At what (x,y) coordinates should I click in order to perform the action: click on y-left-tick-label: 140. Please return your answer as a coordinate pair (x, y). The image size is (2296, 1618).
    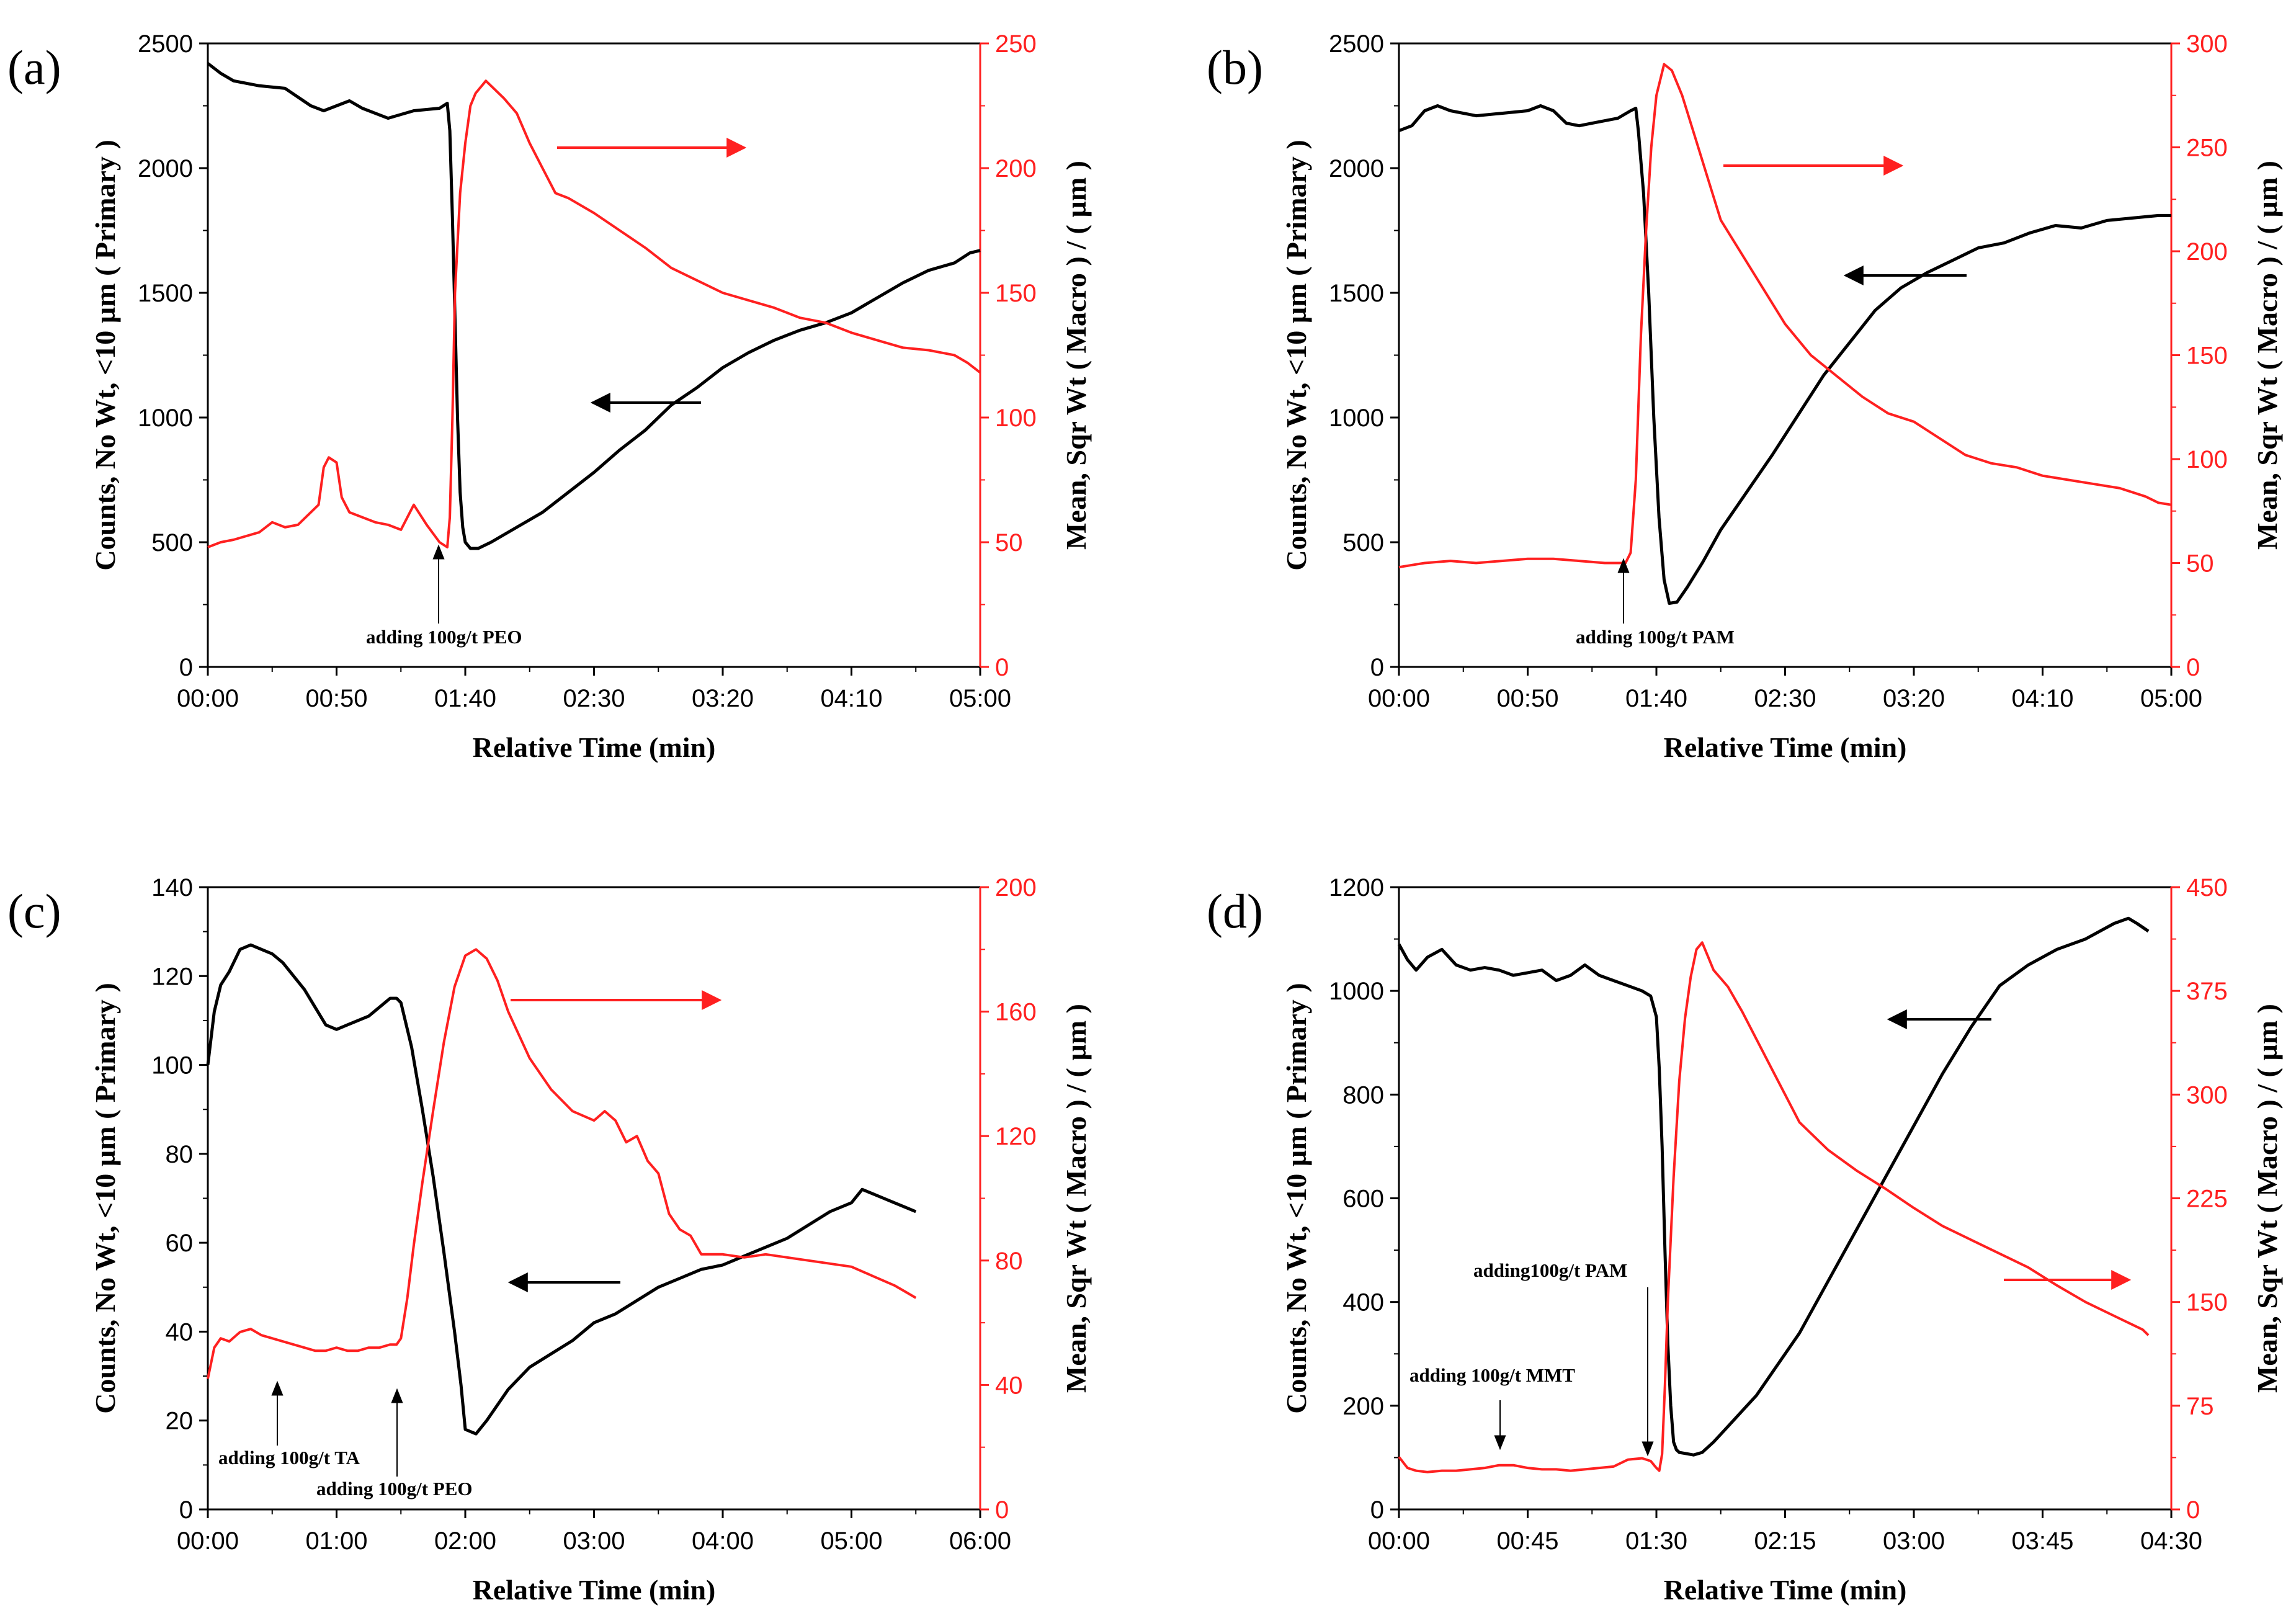
    Looking at the image, I should click on (172, 888).